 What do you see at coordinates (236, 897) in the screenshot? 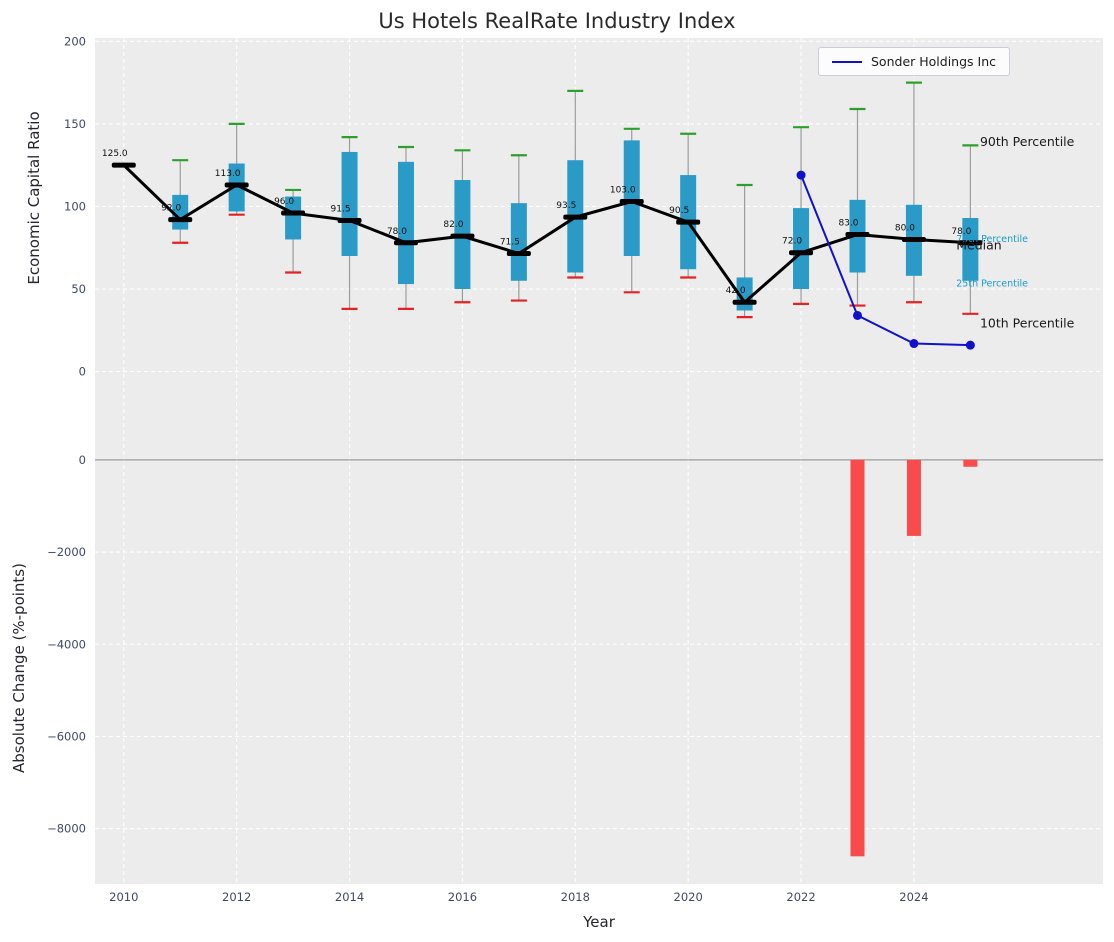
I see `x-tick-label: 2012` at bounding box center [236, 897].